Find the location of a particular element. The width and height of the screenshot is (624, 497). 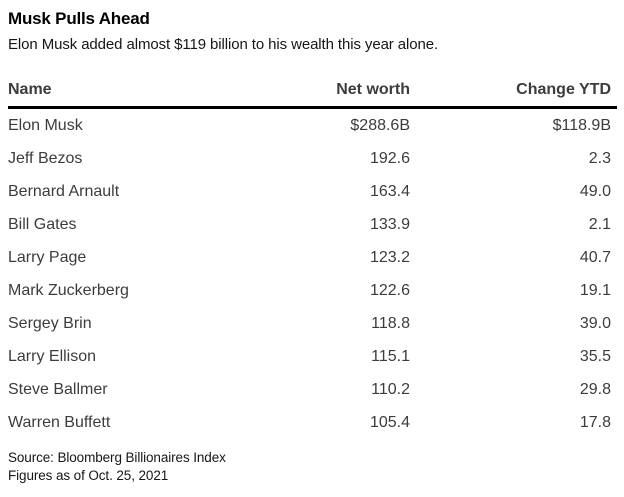

change-ytd-value: 19.1 is located at coordinates (595, 290).